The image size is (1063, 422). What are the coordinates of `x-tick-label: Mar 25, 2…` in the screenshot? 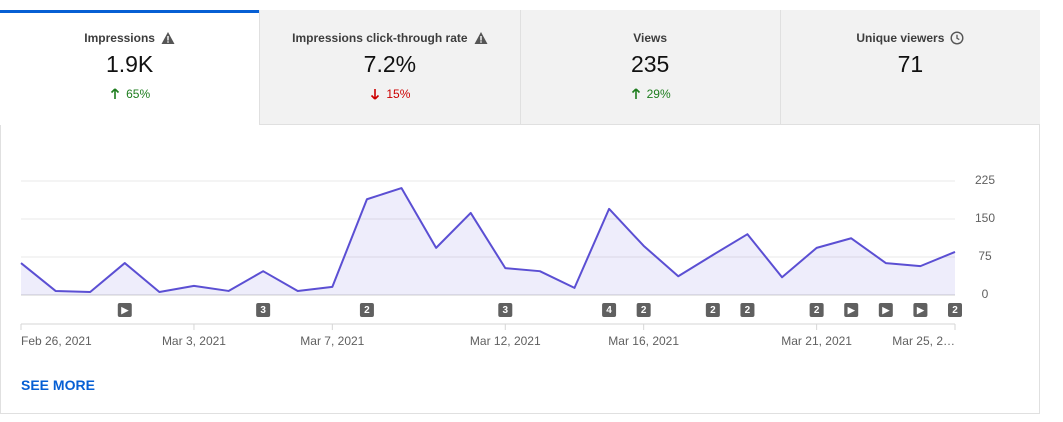 It's located at (923, 341).